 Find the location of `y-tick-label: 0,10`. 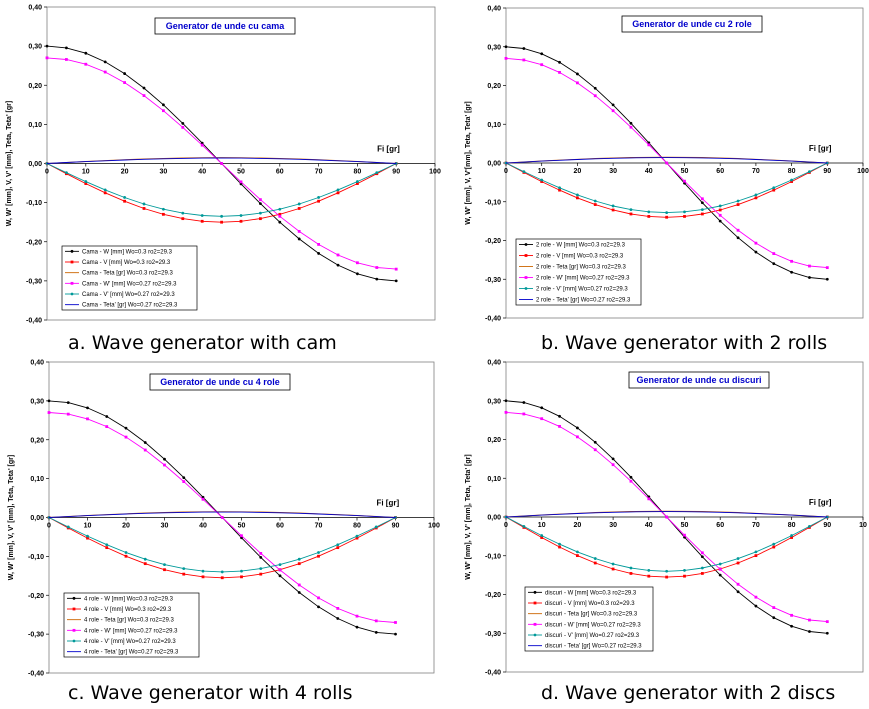

y-tick-label: 0,10 is located at coordinates (494, 479).